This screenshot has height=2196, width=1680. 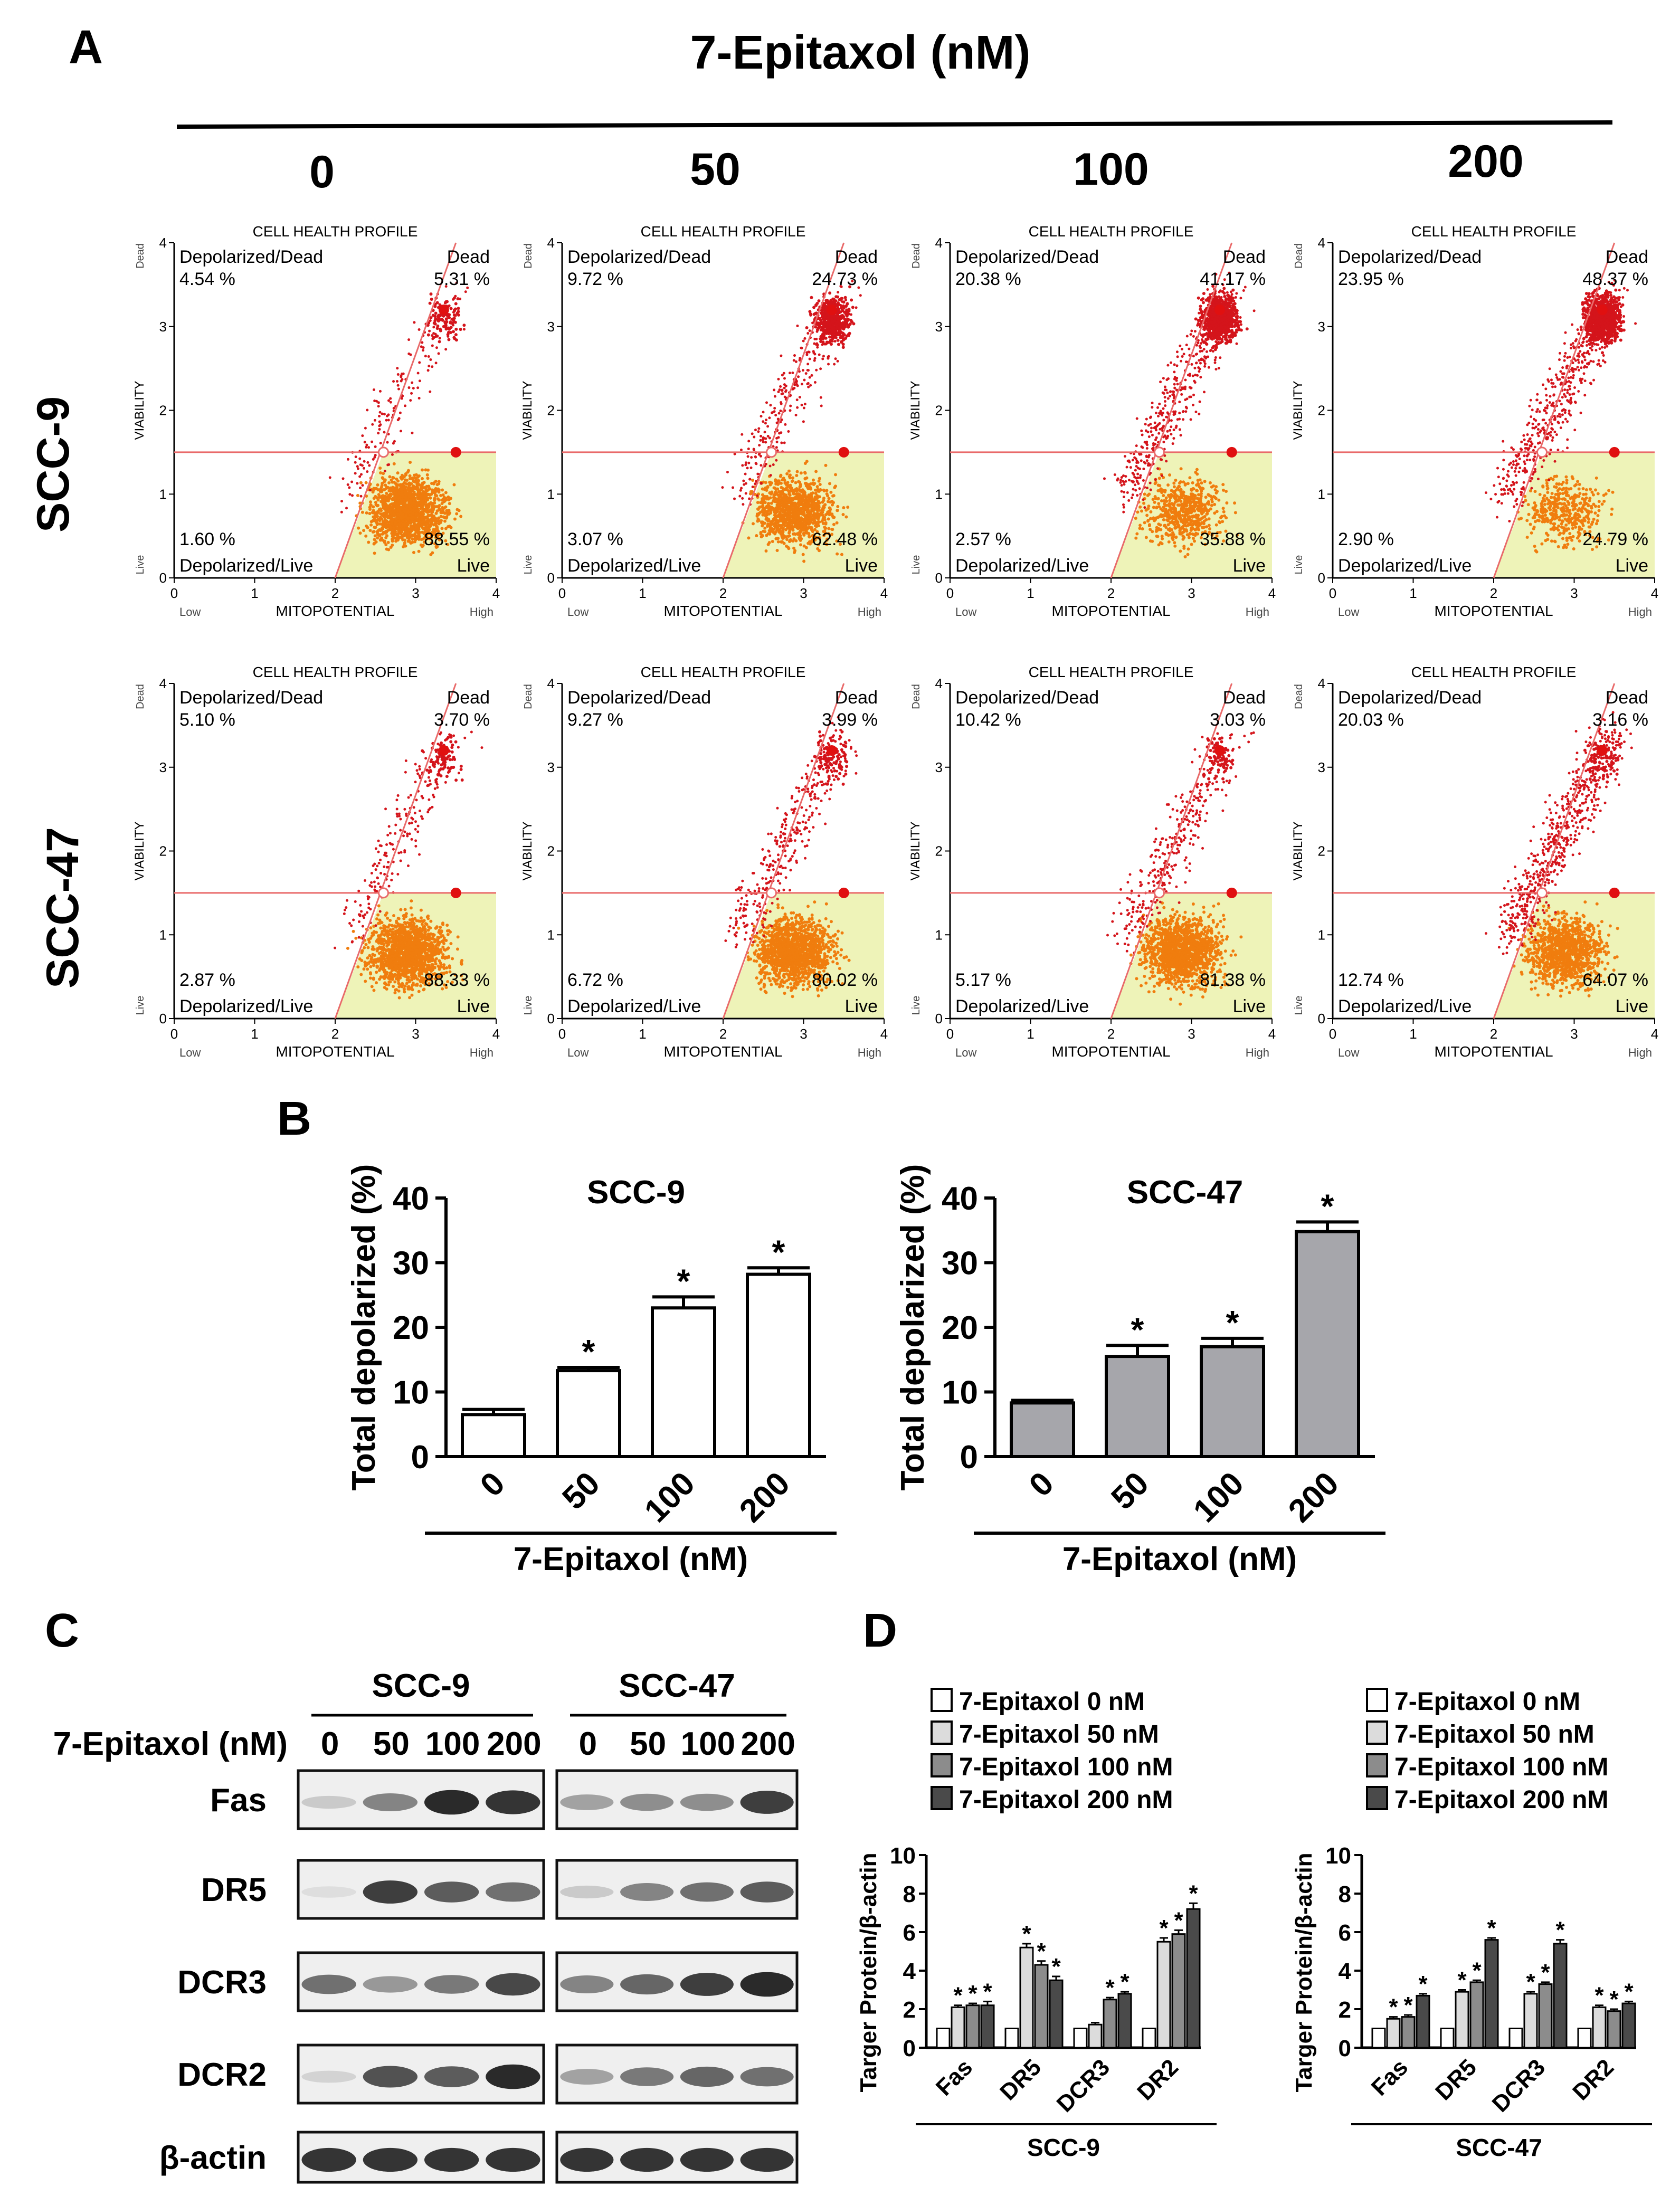 What do you see at coordinates (294, 1118) in the screenshot?
I see `panel-label-b: B` at bounding box center [294, 1118].